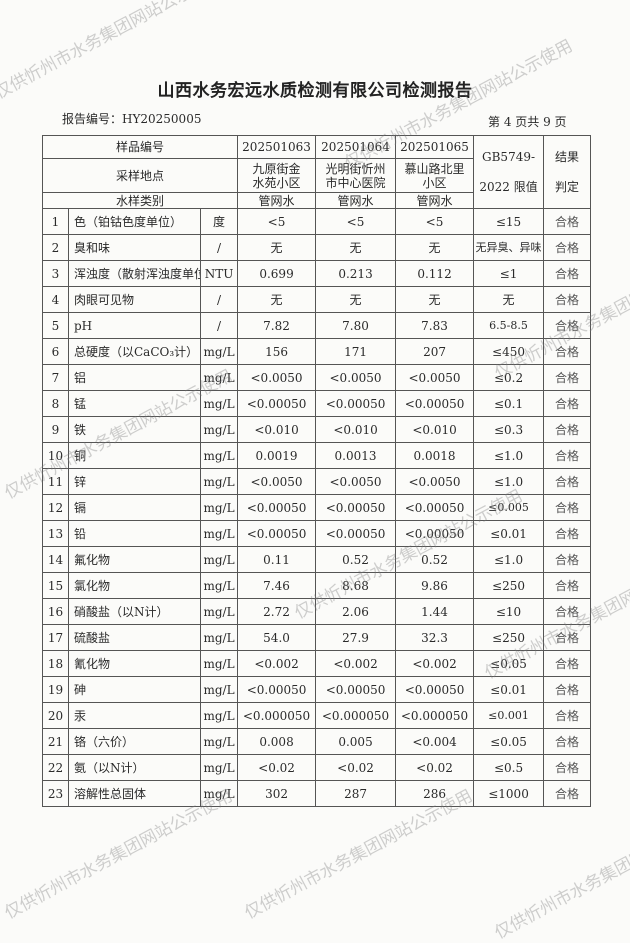  Describe the element at coordinates (317, 637) in the screenshot. I see `table-row: 17 硫酸盐 mg/L 54.0 27.9 32.3 ≤250 合格` at that location.